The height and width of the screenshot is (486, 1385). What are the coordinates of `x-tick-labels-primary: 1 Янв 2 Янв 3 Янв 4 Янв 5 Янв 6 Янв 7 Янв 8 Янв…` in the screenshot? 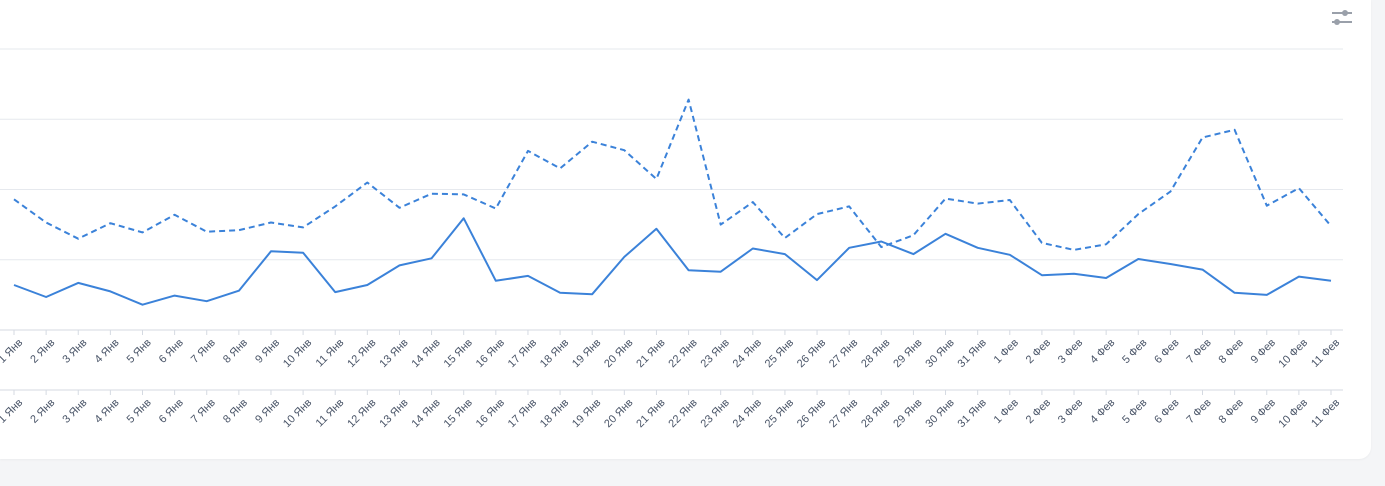 It's located at (671, 354).